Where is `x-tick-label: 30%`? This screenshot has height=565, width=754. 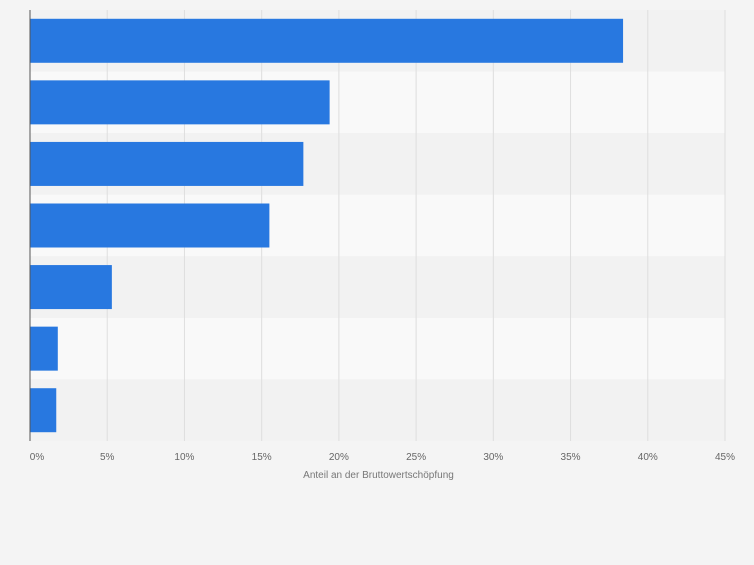
x-tick-label: 30% is located at coordinates (493, 457).